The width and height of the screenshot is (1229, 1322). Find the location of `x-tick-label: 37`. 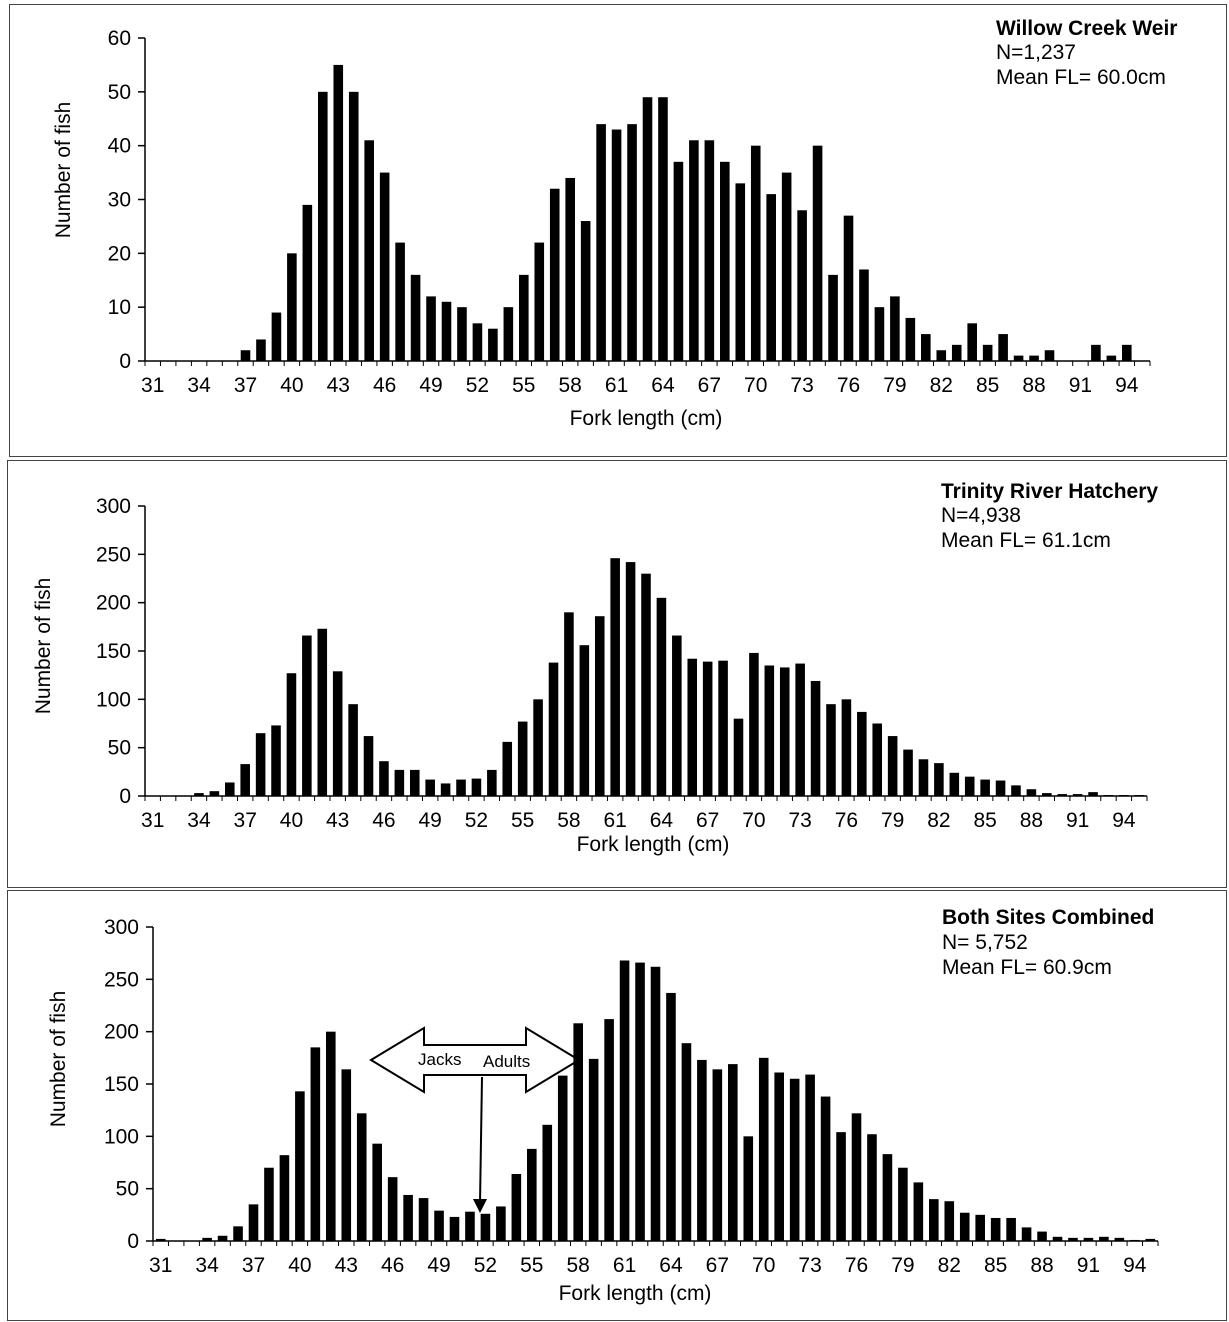

x-tick-label: 37 is located at coordinates (245, 820).